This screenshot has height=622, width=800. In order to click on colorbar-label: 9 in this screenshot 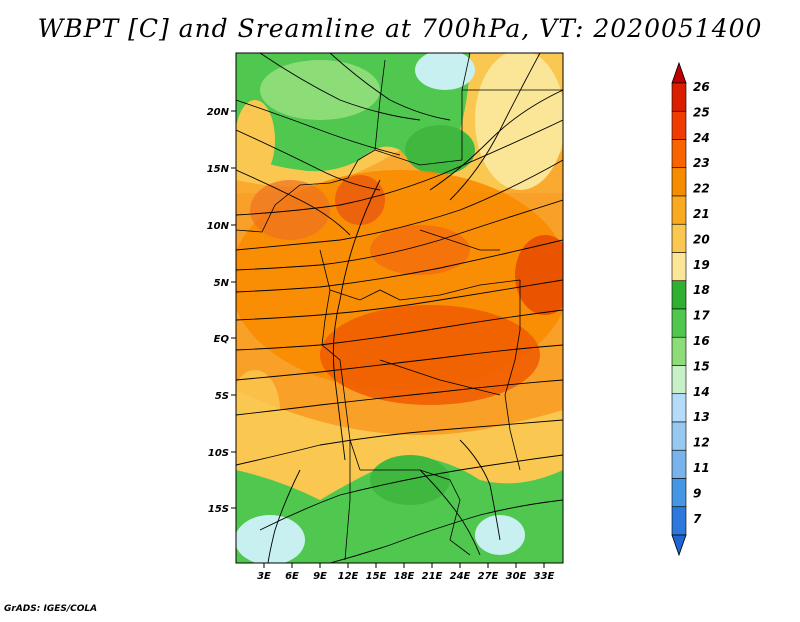, I will do `click(697, 493)`.